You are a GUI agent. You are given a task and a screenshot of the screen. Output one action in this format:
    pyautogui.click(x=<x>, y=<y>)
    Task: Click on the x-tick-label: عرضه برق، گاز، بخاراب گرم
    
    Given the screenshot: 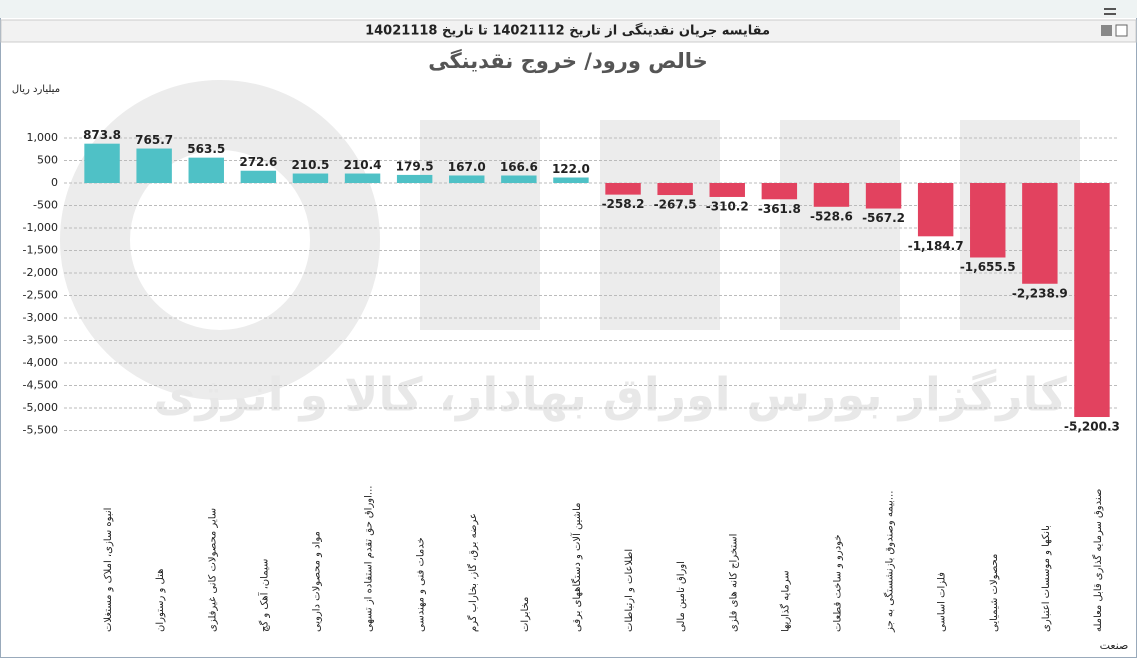 What is the action you would take?
    pyautogui.click(x=473, y=572)
    